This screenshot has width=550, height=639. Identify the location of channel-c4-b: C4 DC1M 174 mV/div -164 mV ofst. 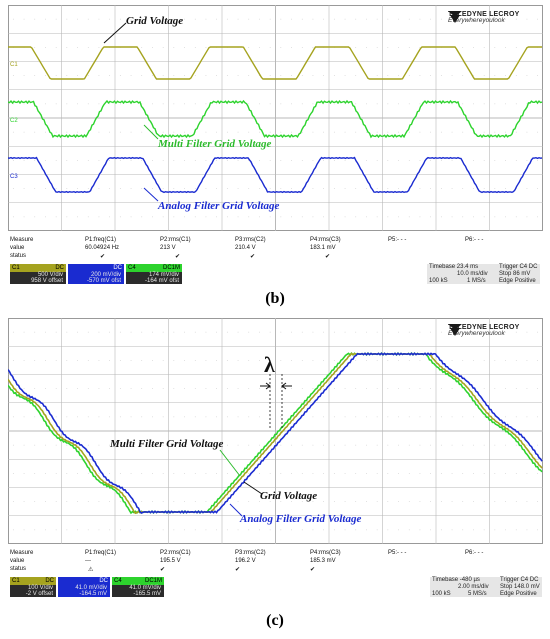
(154, 274).